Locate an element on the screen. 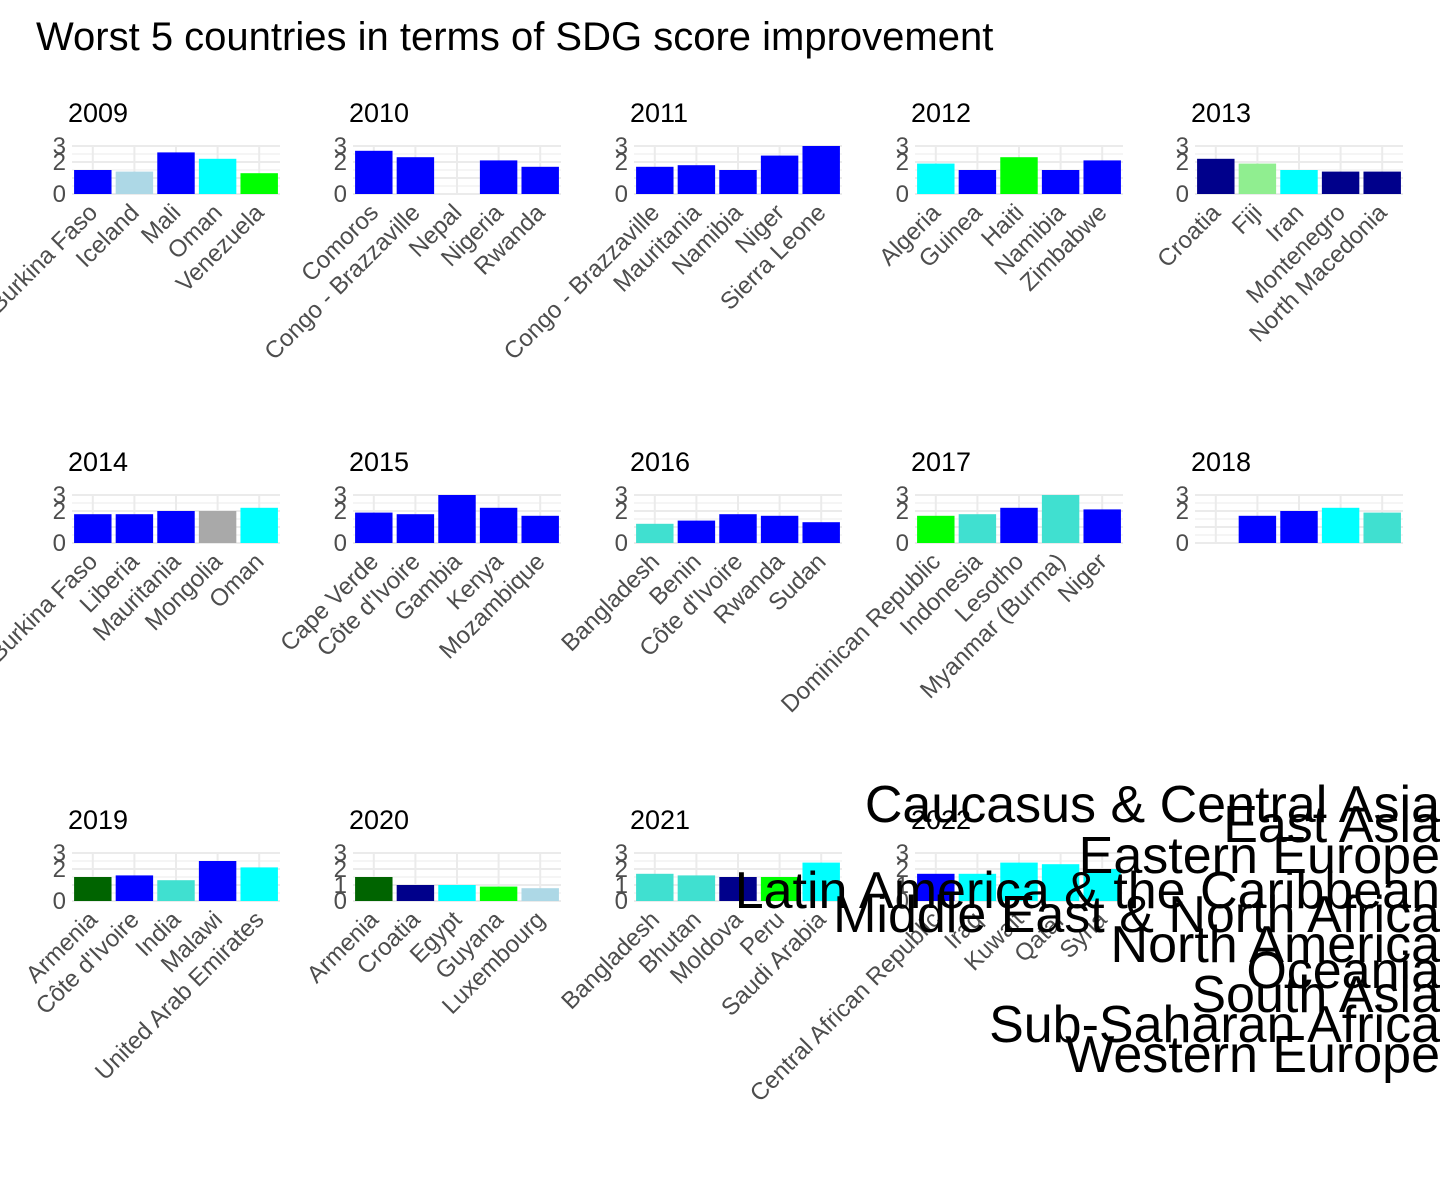 The width and height of the screenshot is (1440, 1200). facet-title: 2017 is located at coordinates (941, 462).